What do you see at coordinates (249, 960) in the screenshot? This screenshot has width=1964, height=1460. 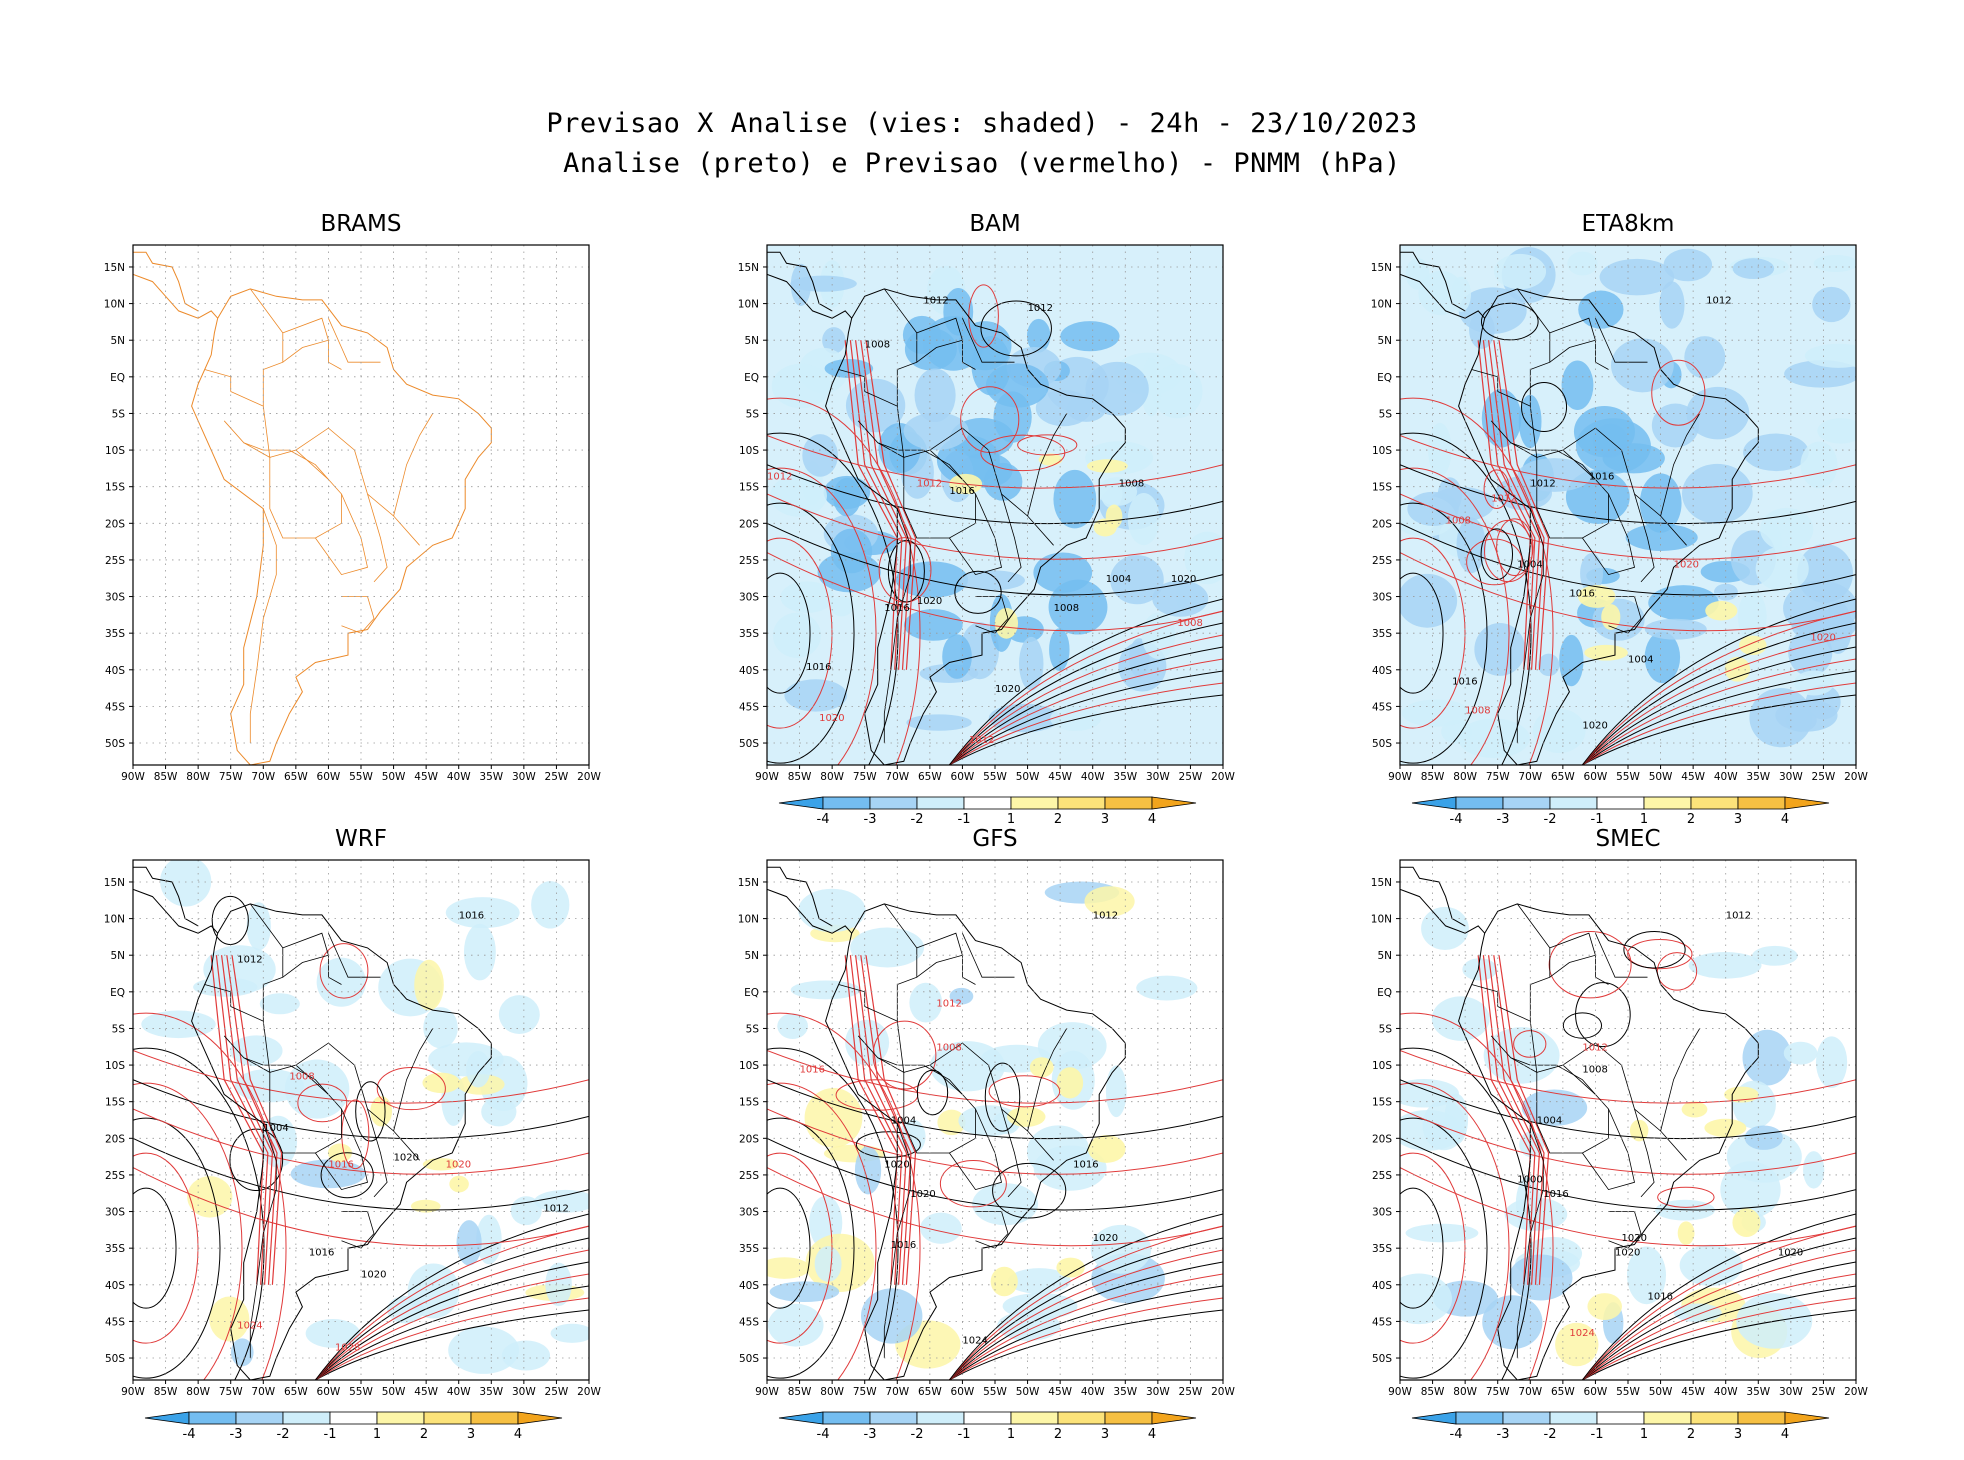 I see `contour-label: 1012` at bounding box center [249, 960].